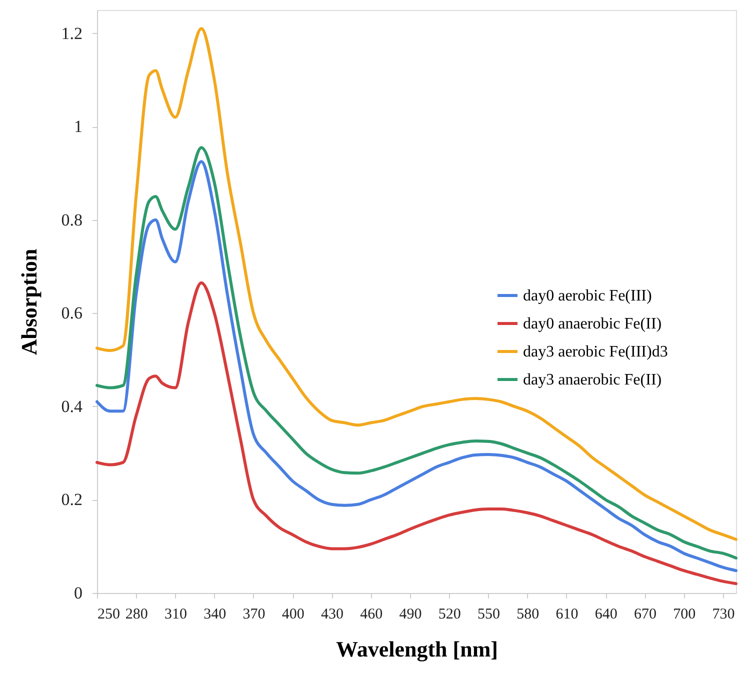 This screenshot has height=677, width=739. What do you see at coordinates (71, 220) in the screenshot?
I see `y-tick-label: 0.8` at bounding box center [71, 220].